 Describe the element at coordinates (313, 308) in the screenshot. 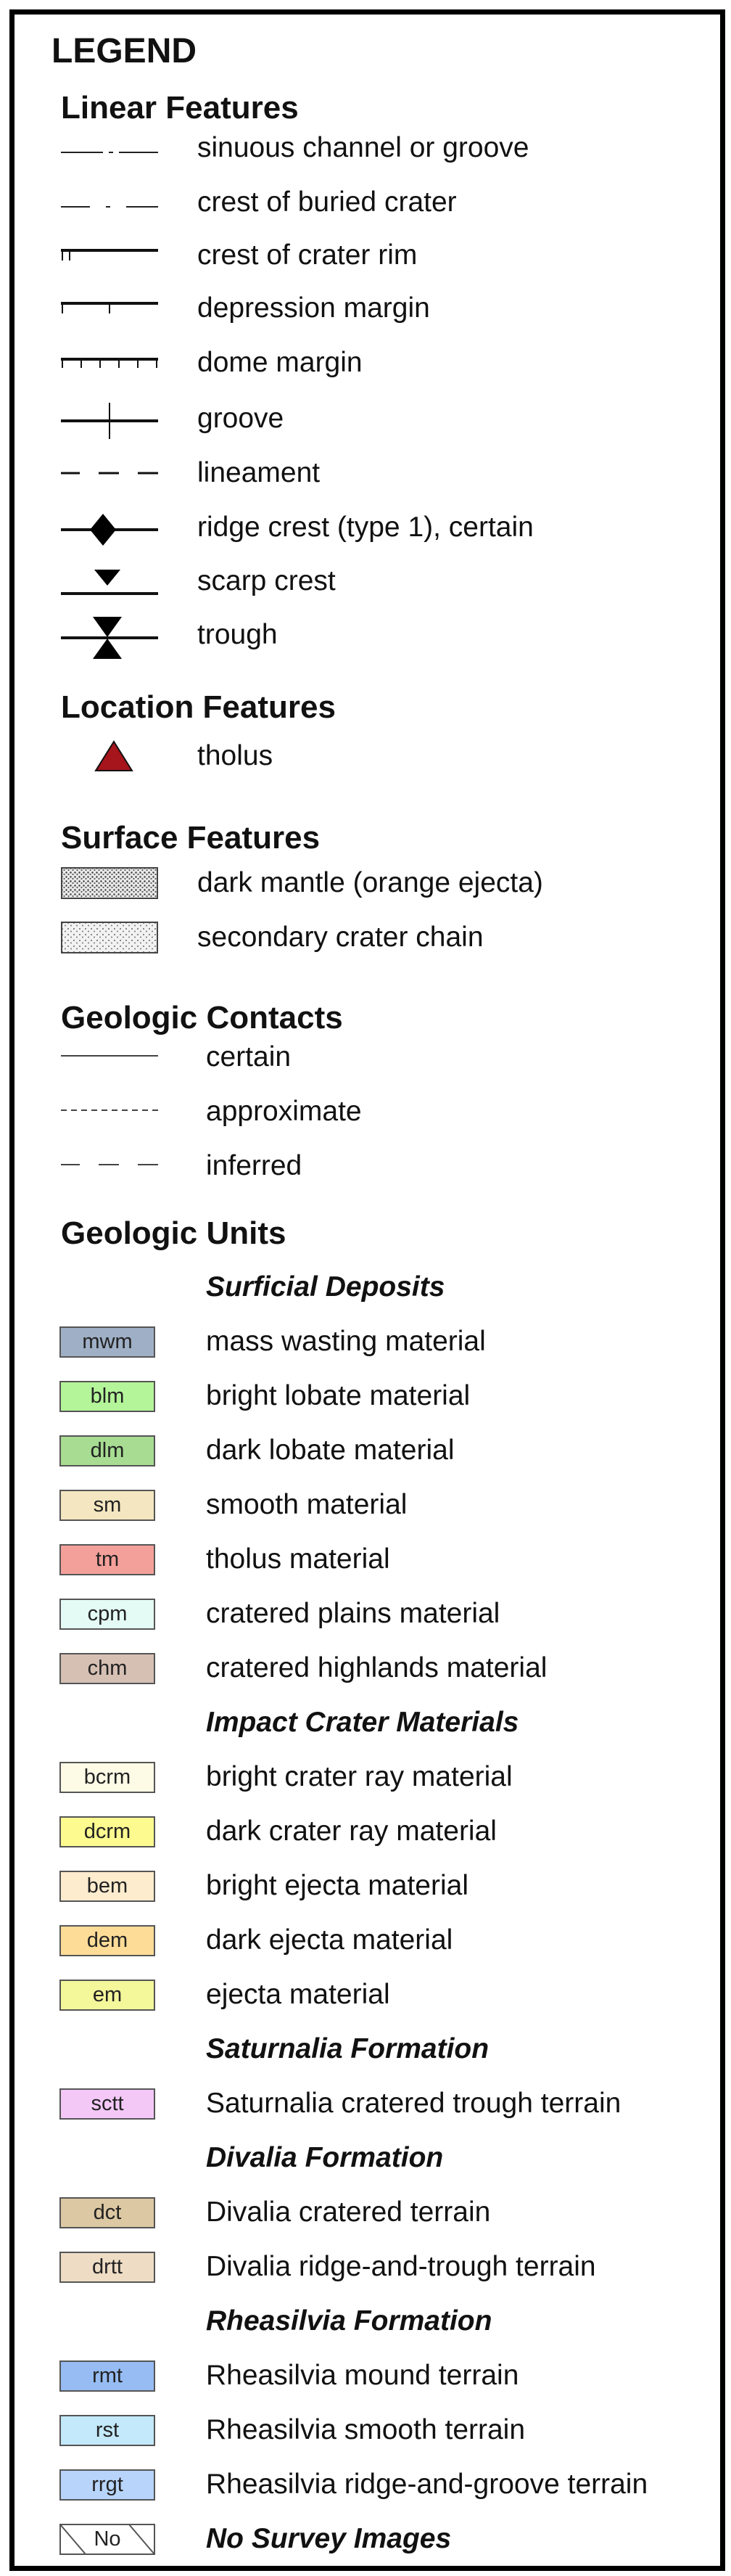

I see `linear-item-label: depression margin` at that location.